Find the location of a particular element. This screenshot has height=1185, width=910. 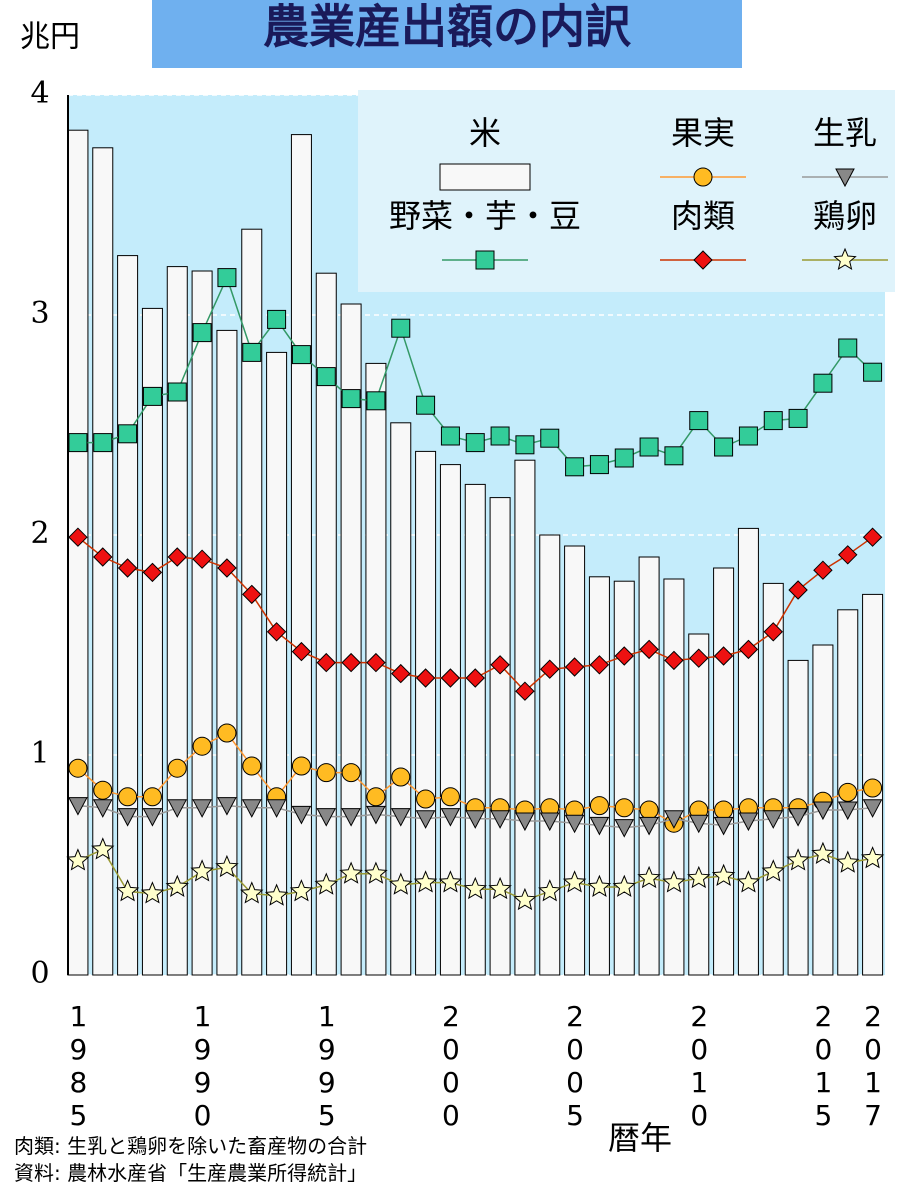

legend-label: 肉類 is located at coordinates (703, 216).